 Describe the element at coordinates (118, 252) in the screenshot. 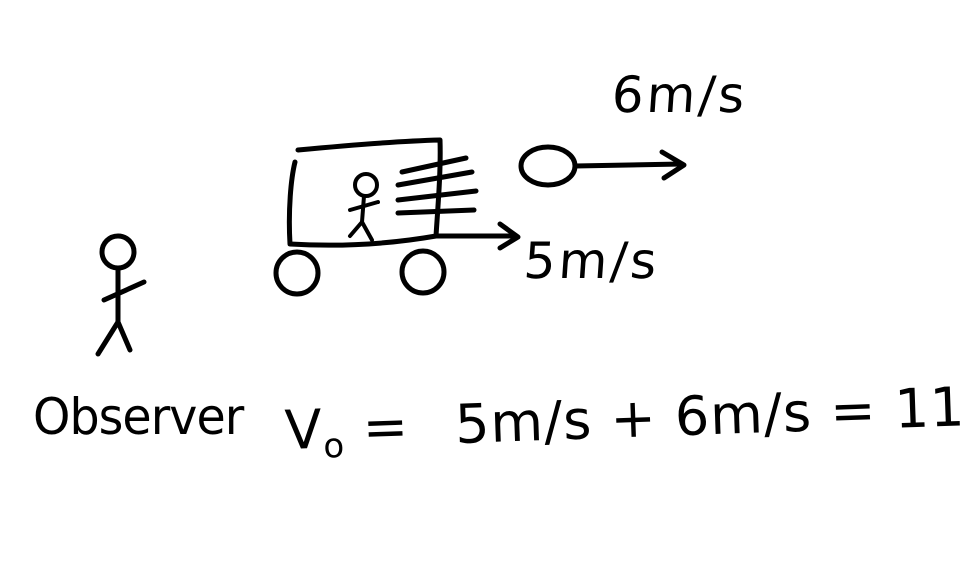

I see `observer-head` at that location.